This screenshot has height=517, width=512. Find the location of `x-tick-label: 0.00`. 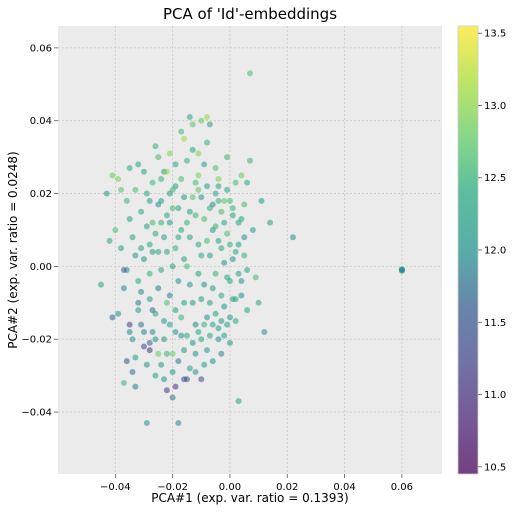

x-tick-label: 0.00 is located at coordinates (230, 487).